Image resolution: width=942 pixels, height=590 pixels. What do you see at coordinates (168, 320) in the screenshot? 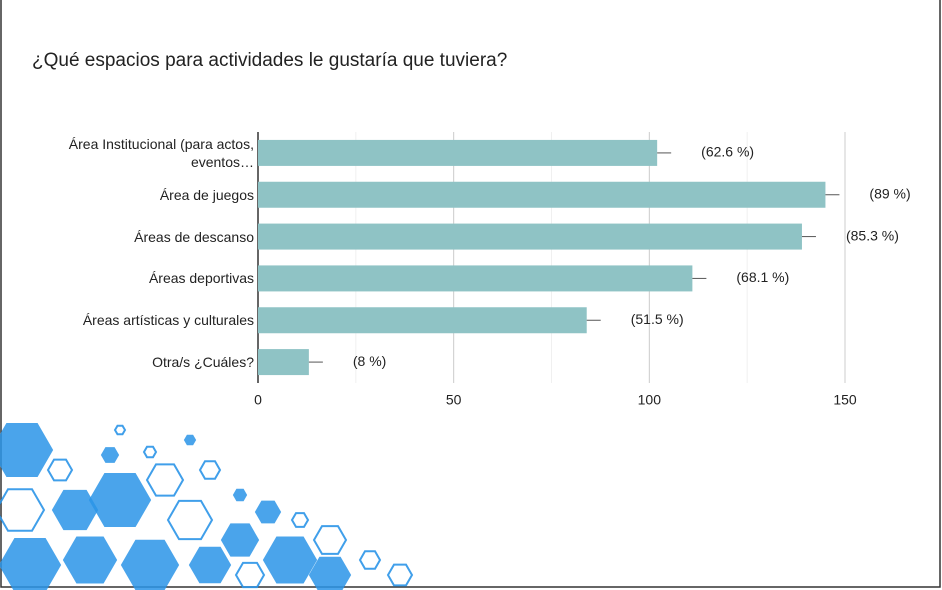
I see `y-tick-label: Áreas artísticas y culturales` at bounding box center [168, 320].